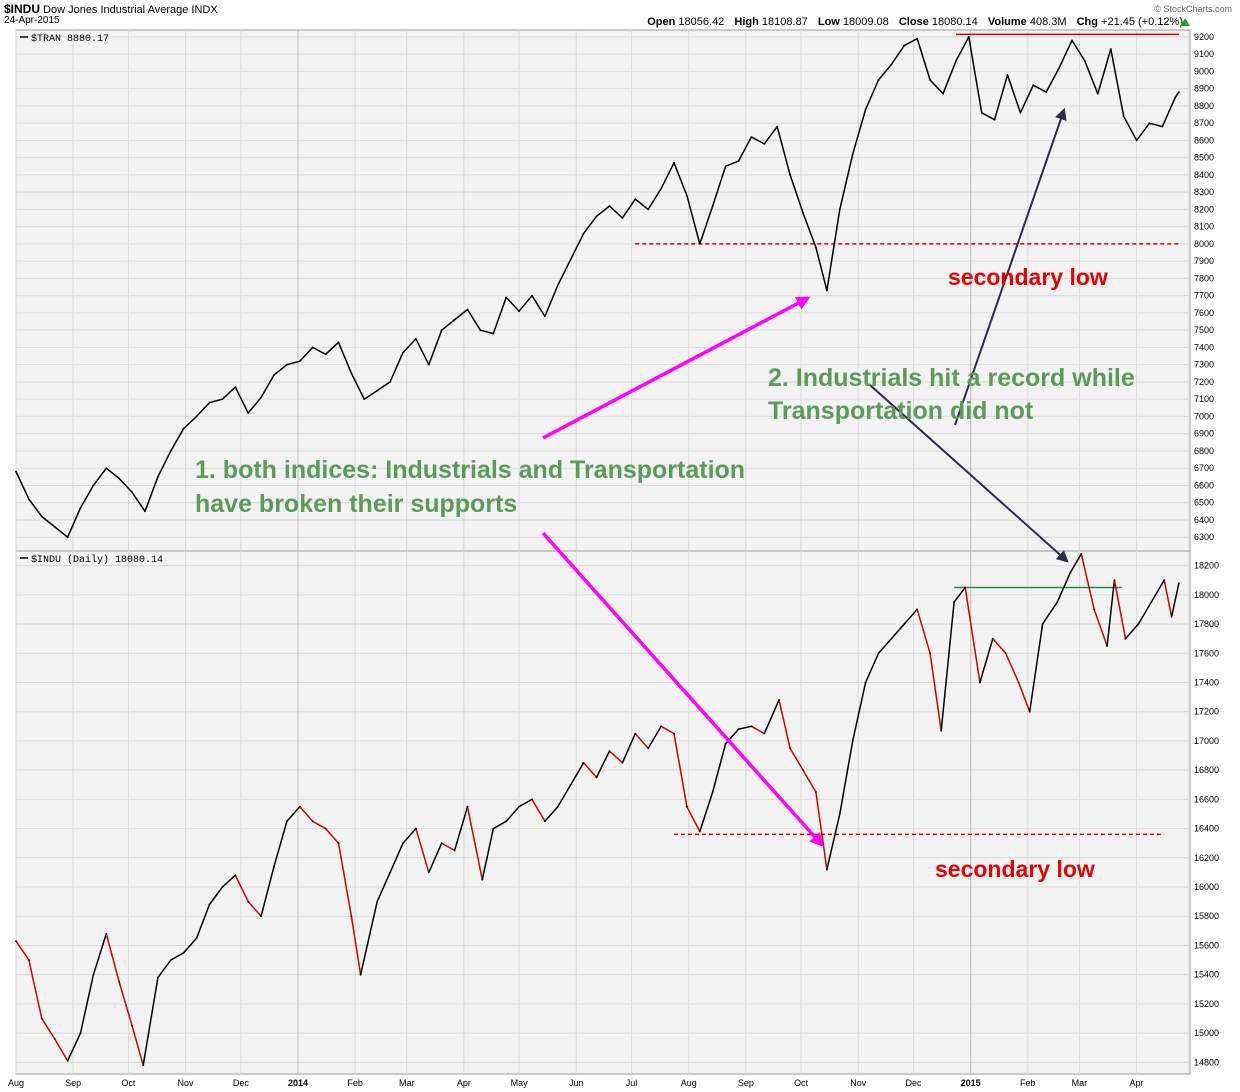 The height and width of the screenshot is (1092, 1240). Describe the element at coordinates (97, 560) in the screenshot. I see `panel-label: $INDU (Daily) 18080.14` at that location.